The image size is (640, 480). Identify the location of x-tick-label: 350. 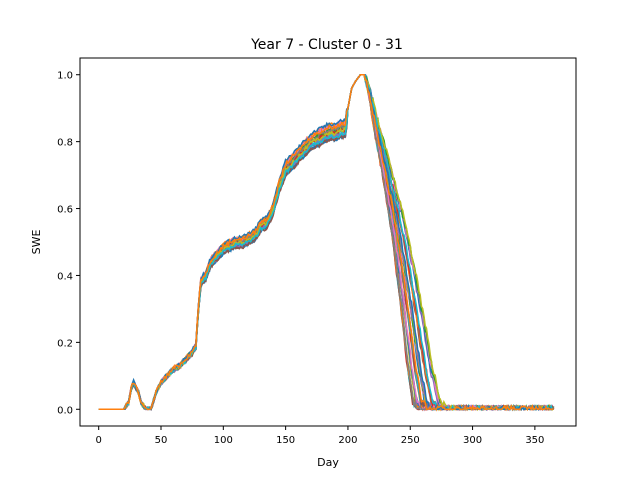
(534, 440).